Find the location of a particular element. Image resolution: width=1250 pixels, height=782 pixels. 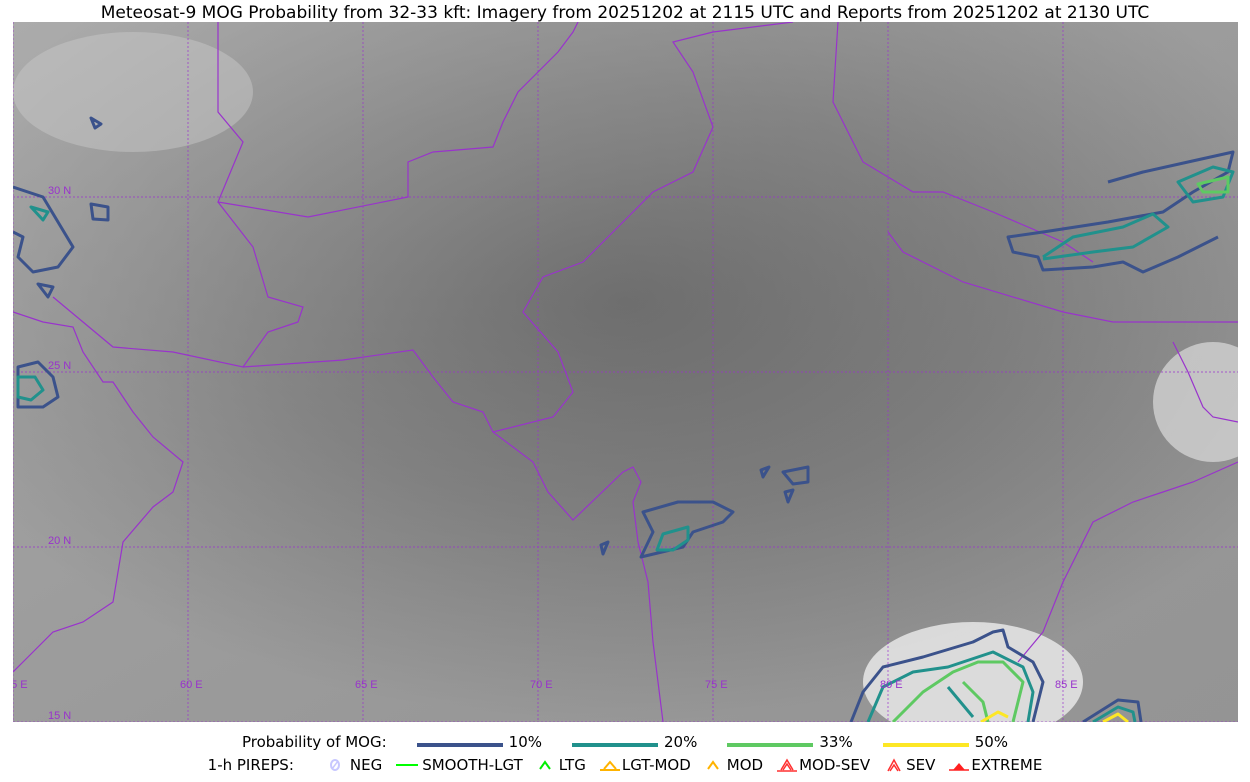

lon-label: 75 E is located at coordinates (716, 685).